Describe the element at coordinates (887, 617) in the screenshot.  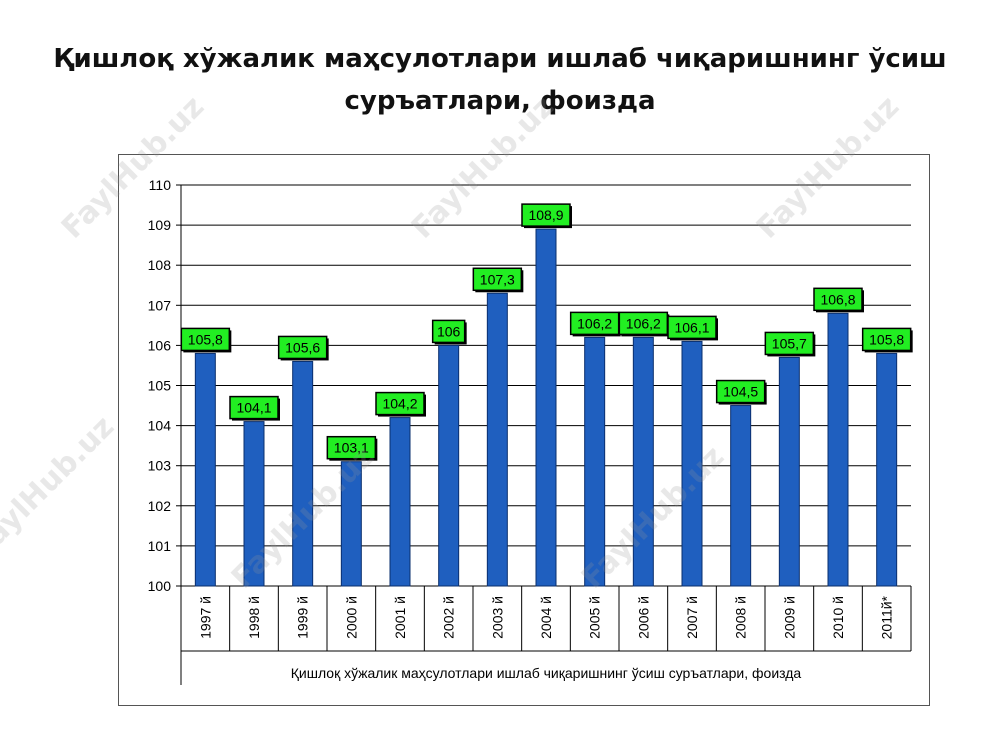
I see `category-label: 2011й*` at that location.